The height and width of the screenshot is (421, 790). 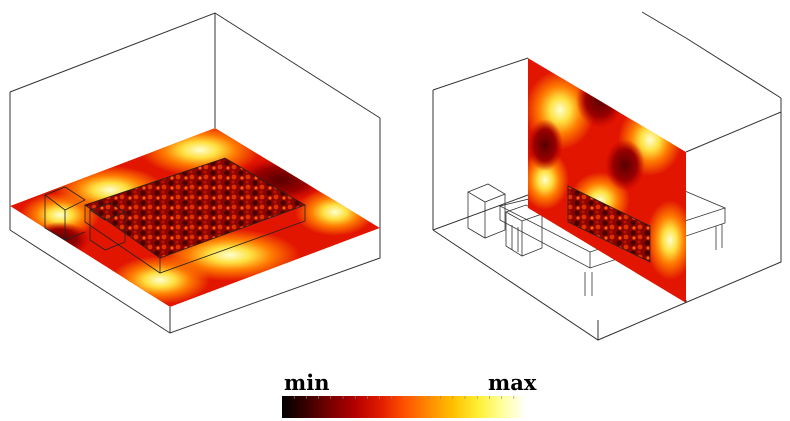 I want to click on colorbar-ticks, so click(x=404, y=397).